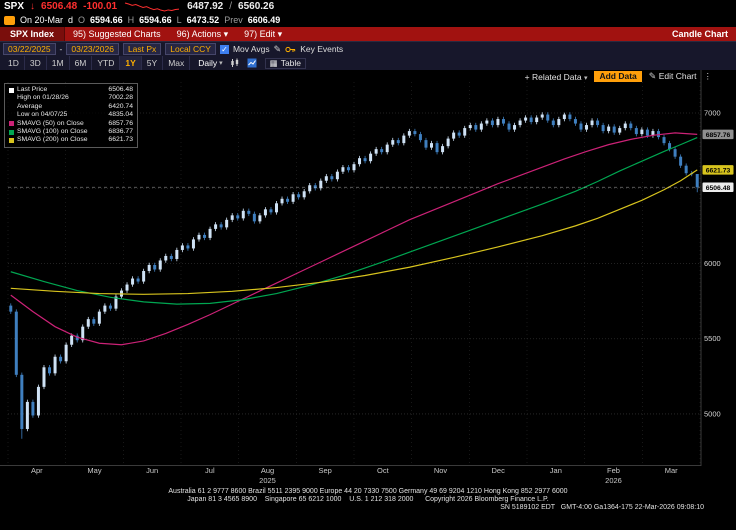 Image resolution: width=736 pixels, height=530 pixels. I want to click on legend-value: 6621.73, so click(120, 140).